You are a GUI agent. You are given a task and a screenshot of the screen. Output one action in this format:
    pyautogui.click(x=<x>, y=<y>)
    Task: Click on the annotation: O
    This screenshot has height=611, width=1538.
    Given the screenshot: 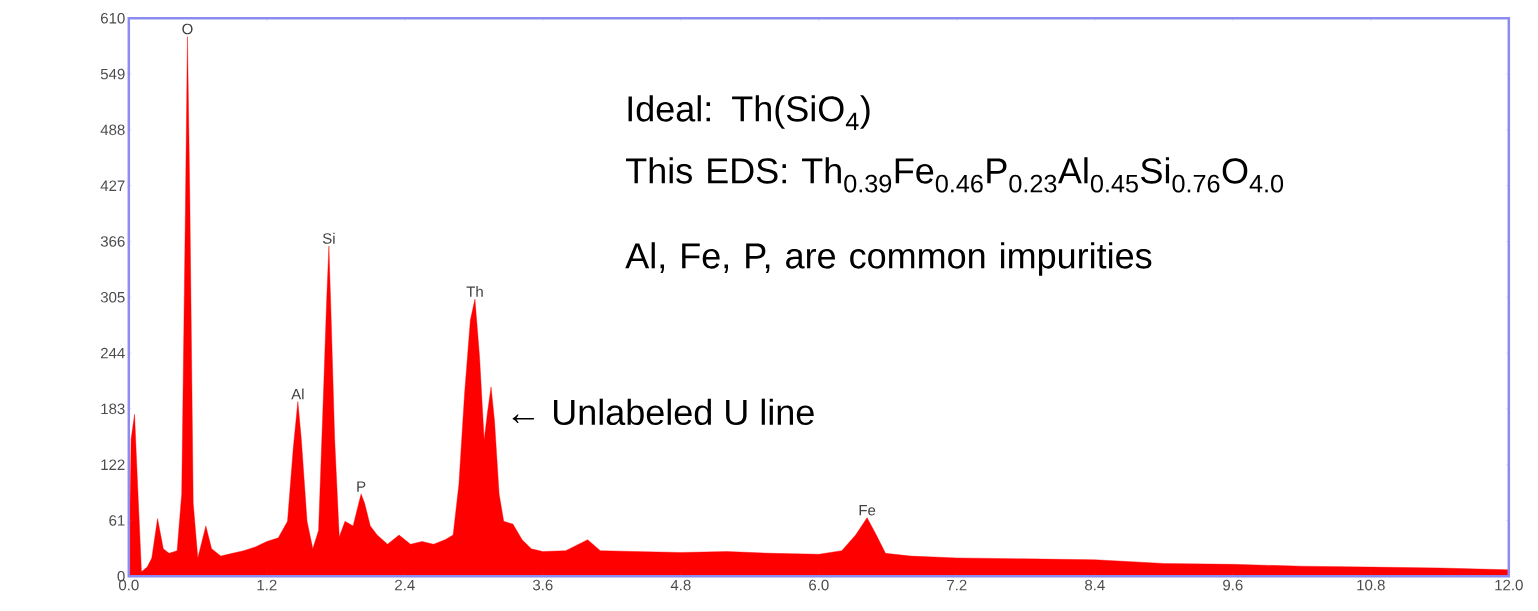 What is the action you would take?
    pyautogui.click(x=187, y=29)
    